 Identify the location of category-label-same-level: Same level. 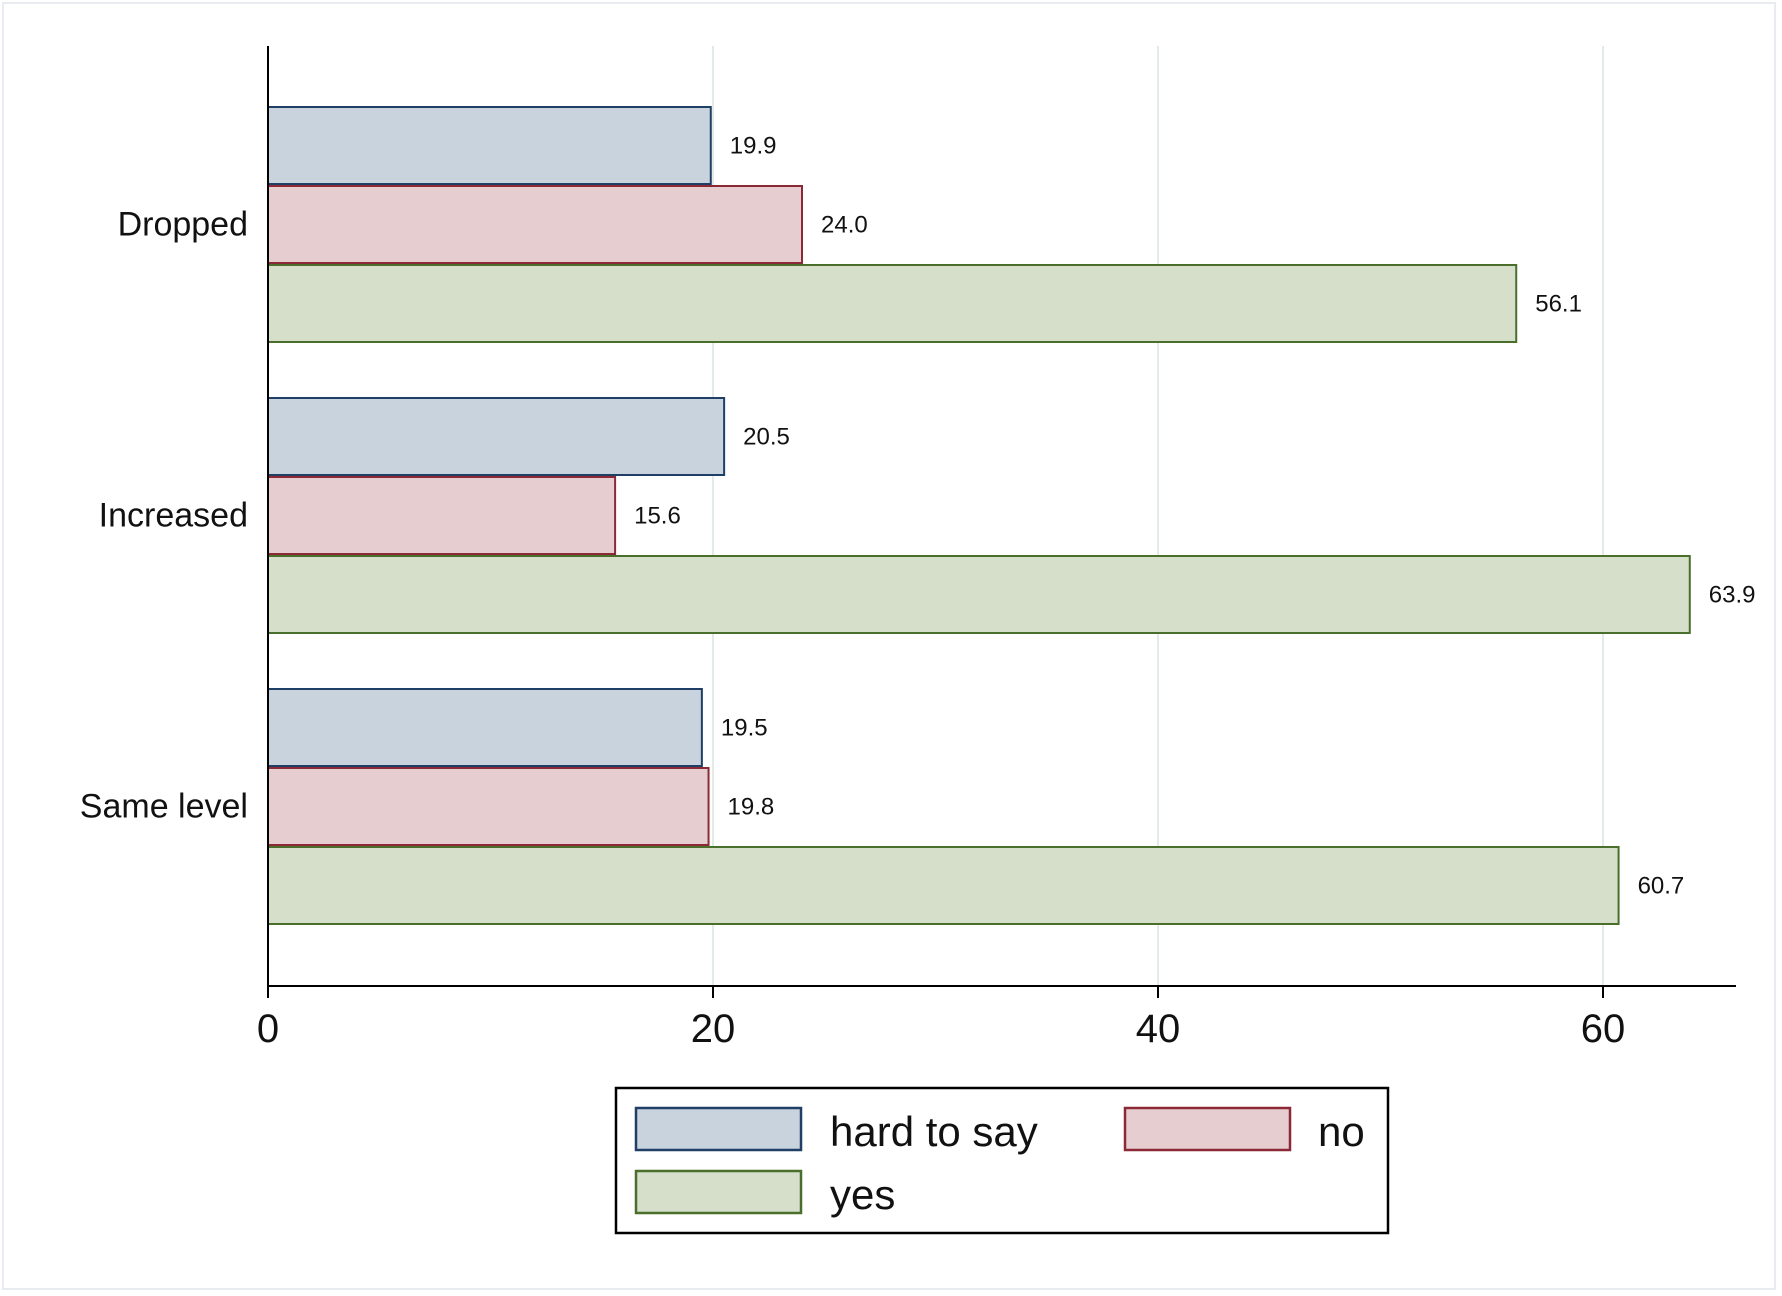
(164, 807).